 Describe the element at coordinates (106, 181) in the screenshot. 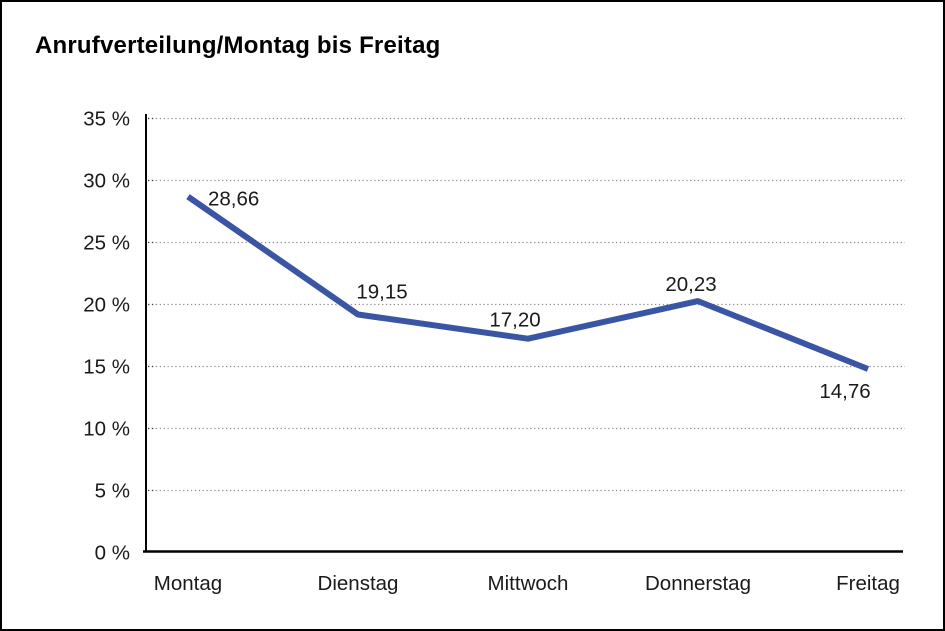

I see `y-axis-tick-label: 30 %` at that location.